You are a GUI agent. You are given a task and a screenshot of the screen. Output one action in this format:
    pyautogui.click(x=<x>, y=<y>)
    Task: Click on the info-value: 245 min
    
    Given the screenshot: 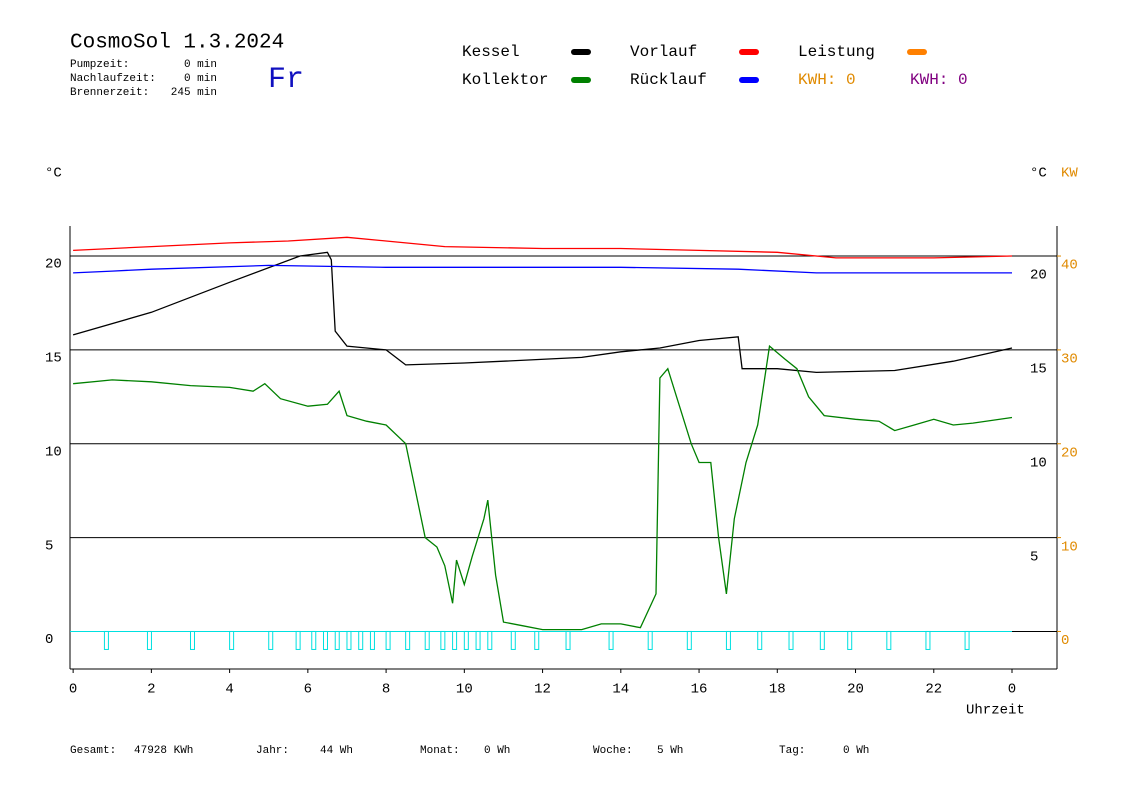 What is the action you would take?
    pyautogui.click(x=194, y=93)
    